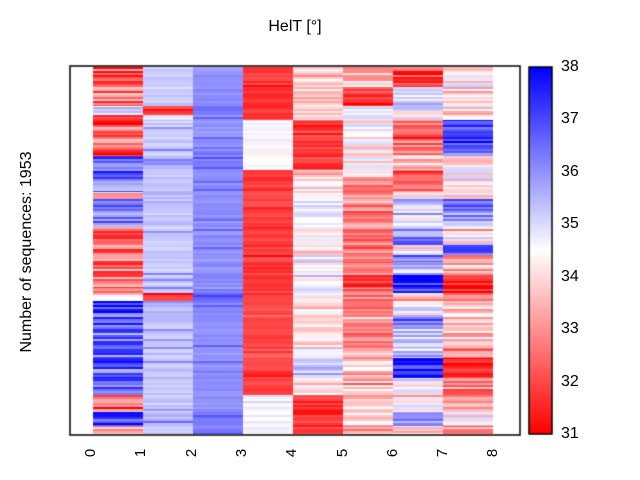  What do you see at coordinates (292, 453) in the screenshot?
I see `x-tick-label-4: 4` at bounding box center [292, 453].